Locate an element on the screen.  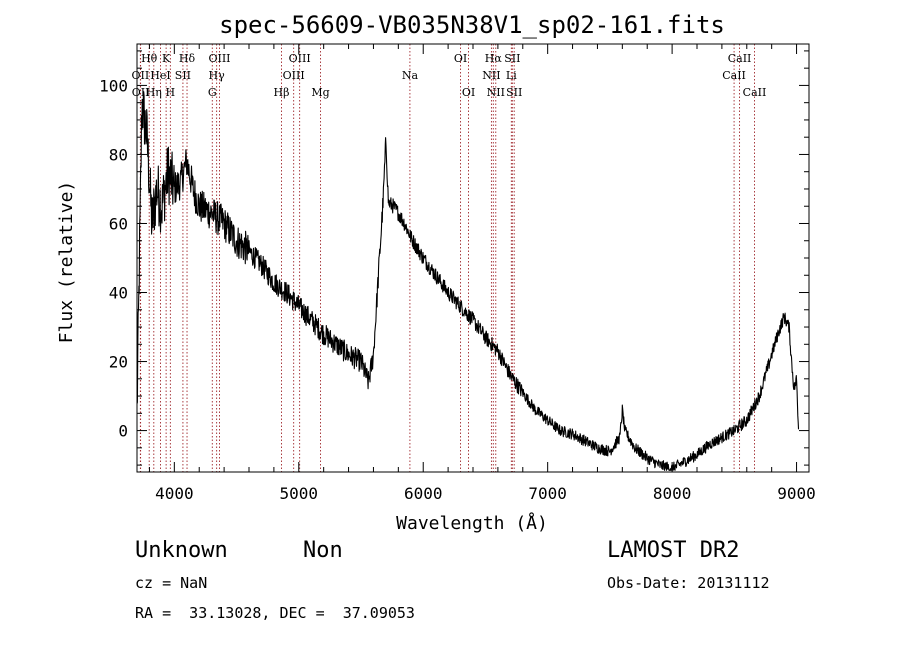
line-label-15: Mg is located at coordinates (320, 92).